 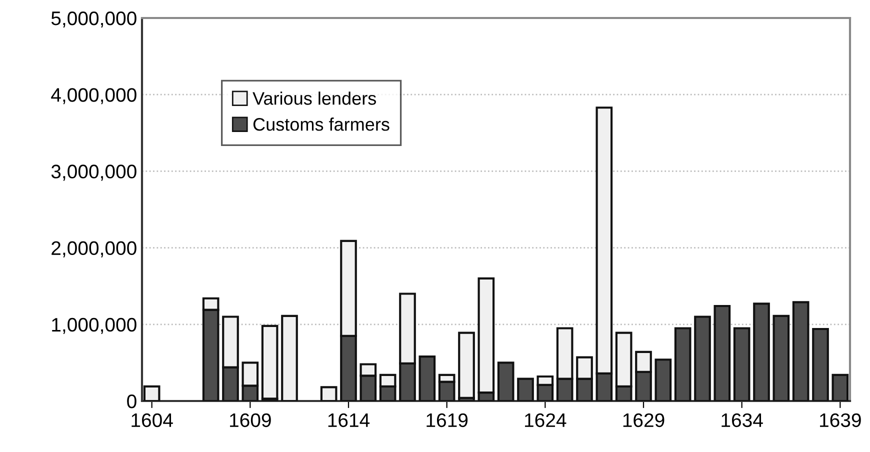 I want to click on x-tick-label: 1619, so click(x=447, y=420).